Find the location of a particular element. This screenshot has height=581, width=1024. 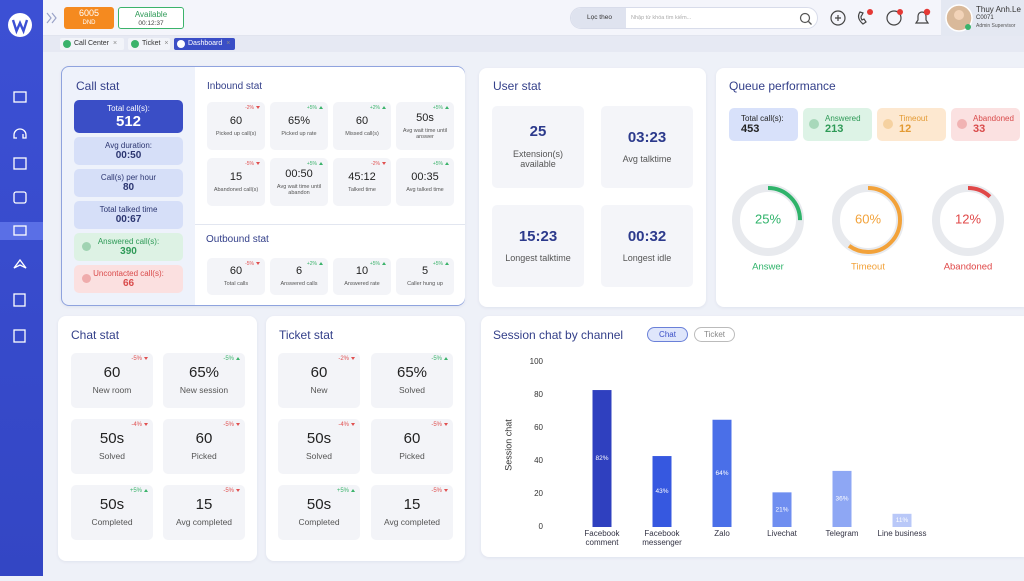

ring-value: 60% is located at coordinates (868, 218).